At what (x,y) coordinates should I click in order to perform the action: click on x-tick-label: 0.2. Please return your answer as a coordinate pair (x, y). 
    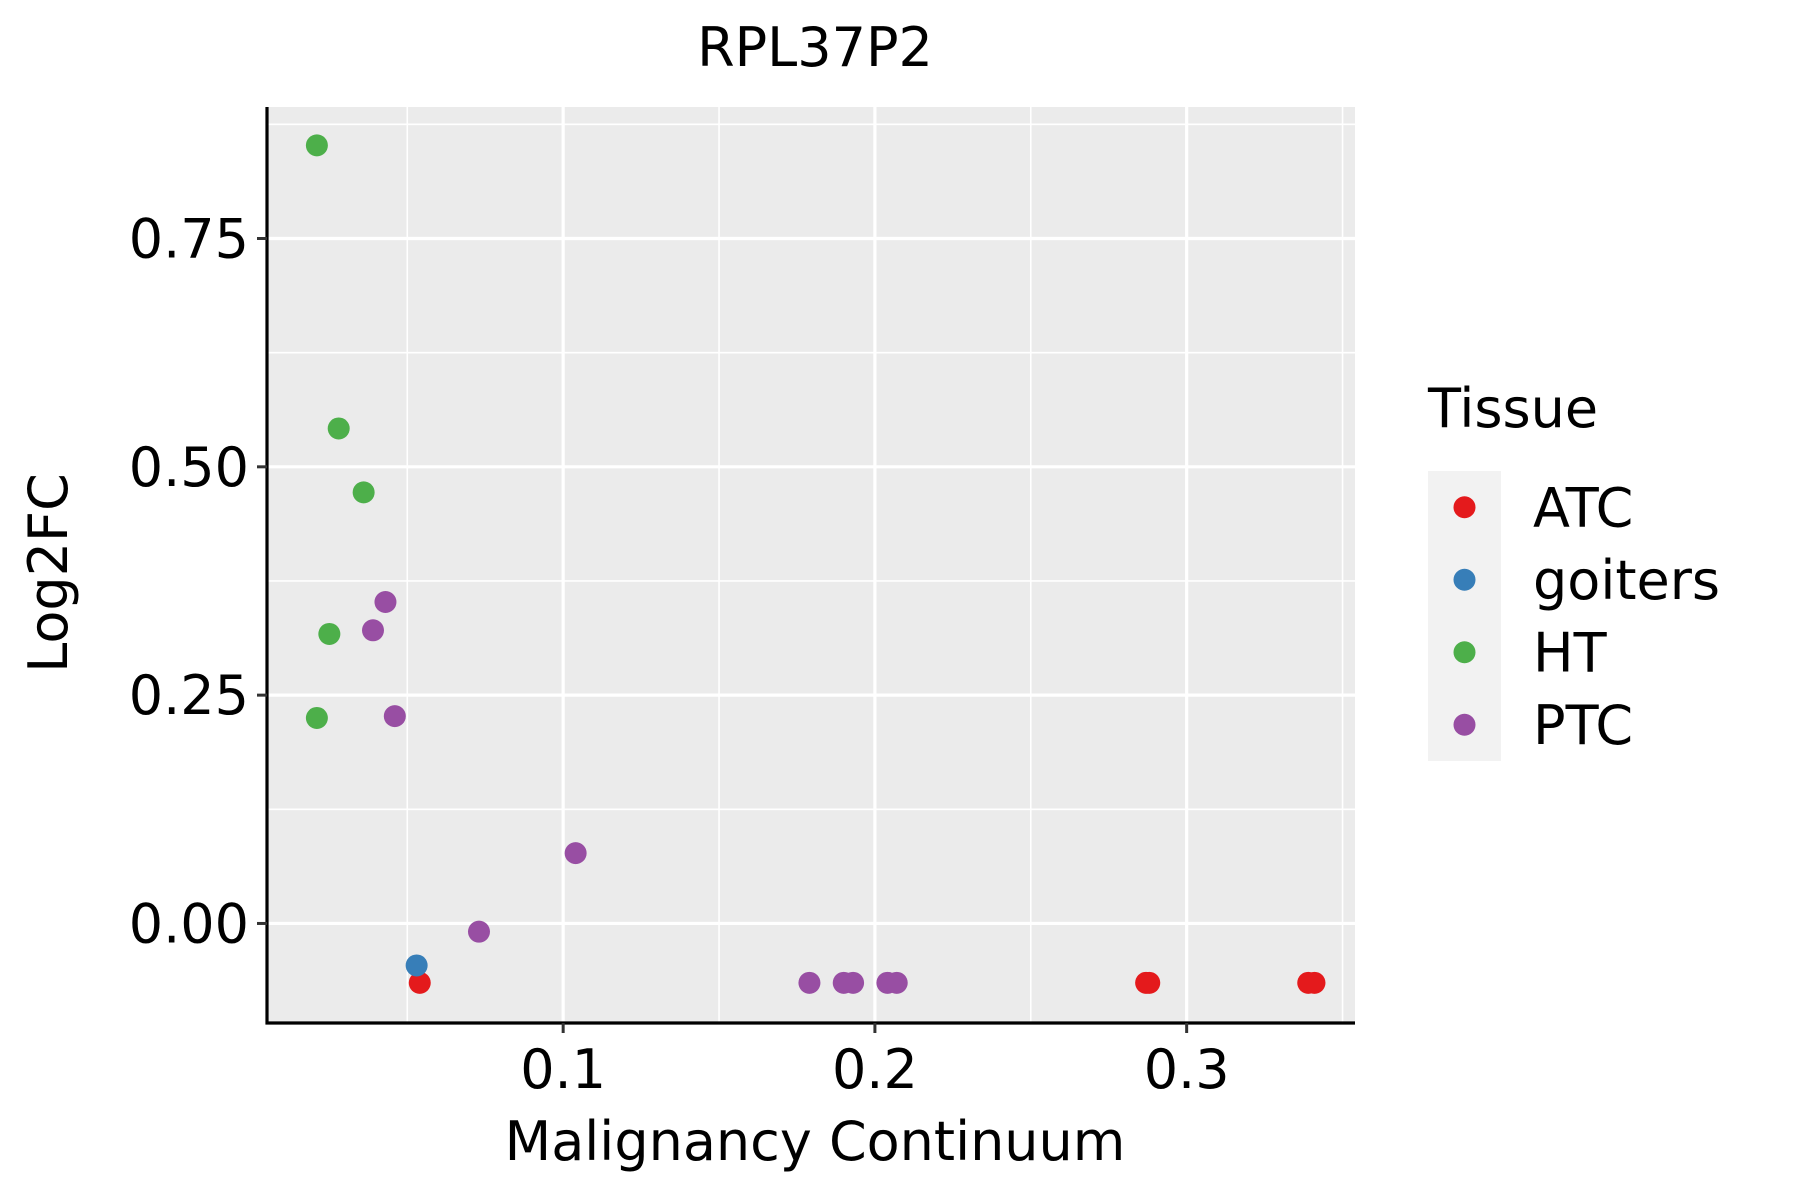
    Looking at the image, I should click on (875, 1069).